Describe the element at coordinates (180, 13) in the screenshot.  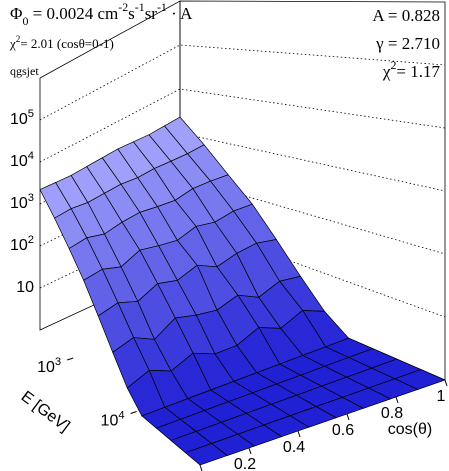
I see `text-part: · A` at that location.